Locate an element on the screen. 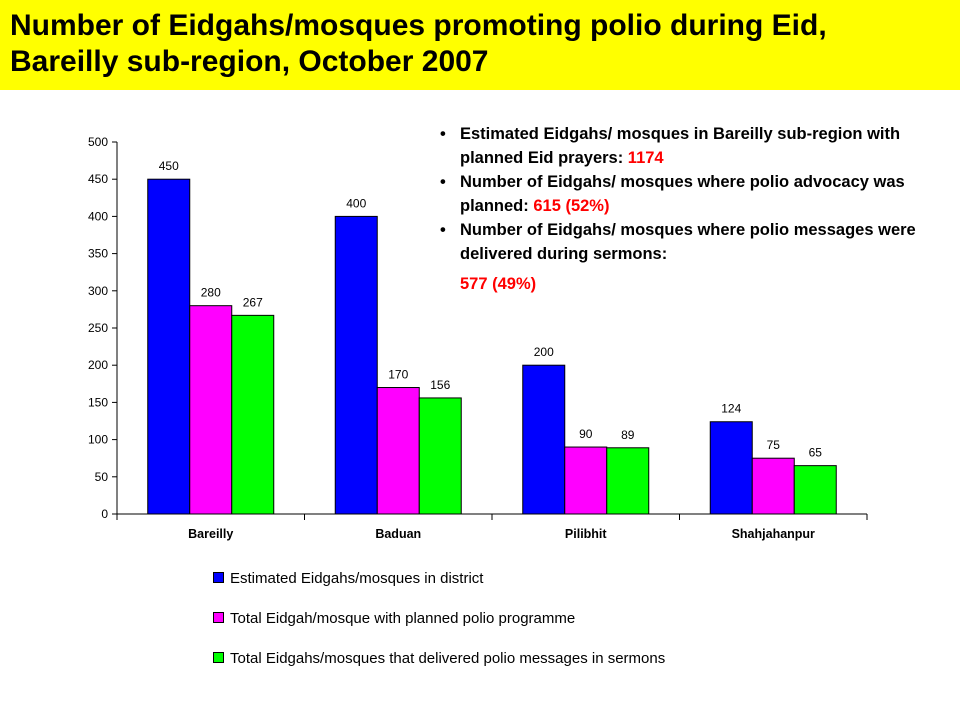 The image size is (960, 720). x-tick-label: Baduan is located at coordinates (398, 534).